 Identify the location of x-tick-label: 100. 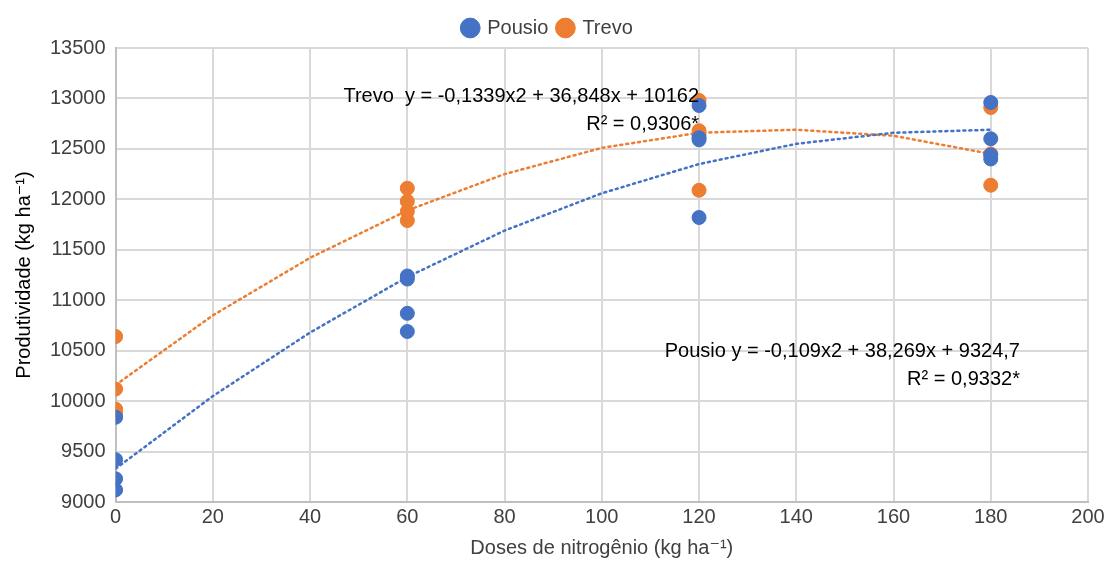
(602, 515).